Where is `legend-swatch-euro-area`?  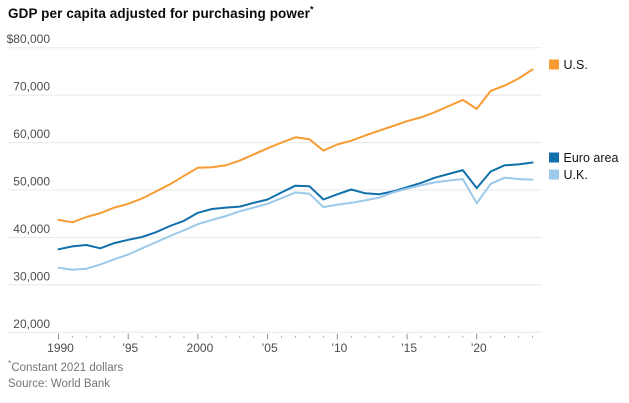 legend-swatch-euro-area is located at coordinates (554, 157).